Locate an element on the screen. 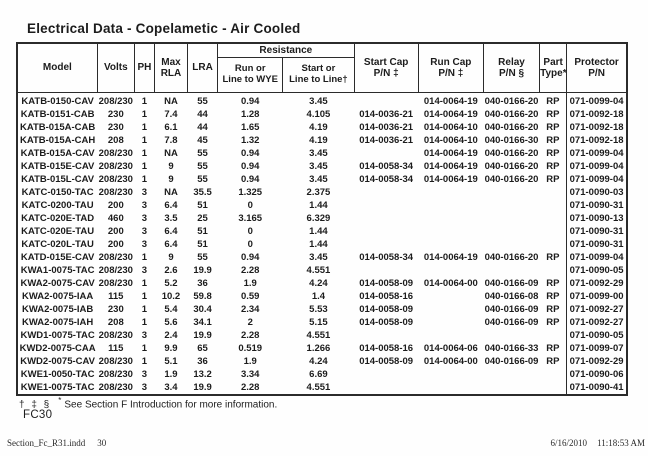 This screenshot has height=456, width=648. cell-lra: 59.8 is located at coordinates (202, 296).